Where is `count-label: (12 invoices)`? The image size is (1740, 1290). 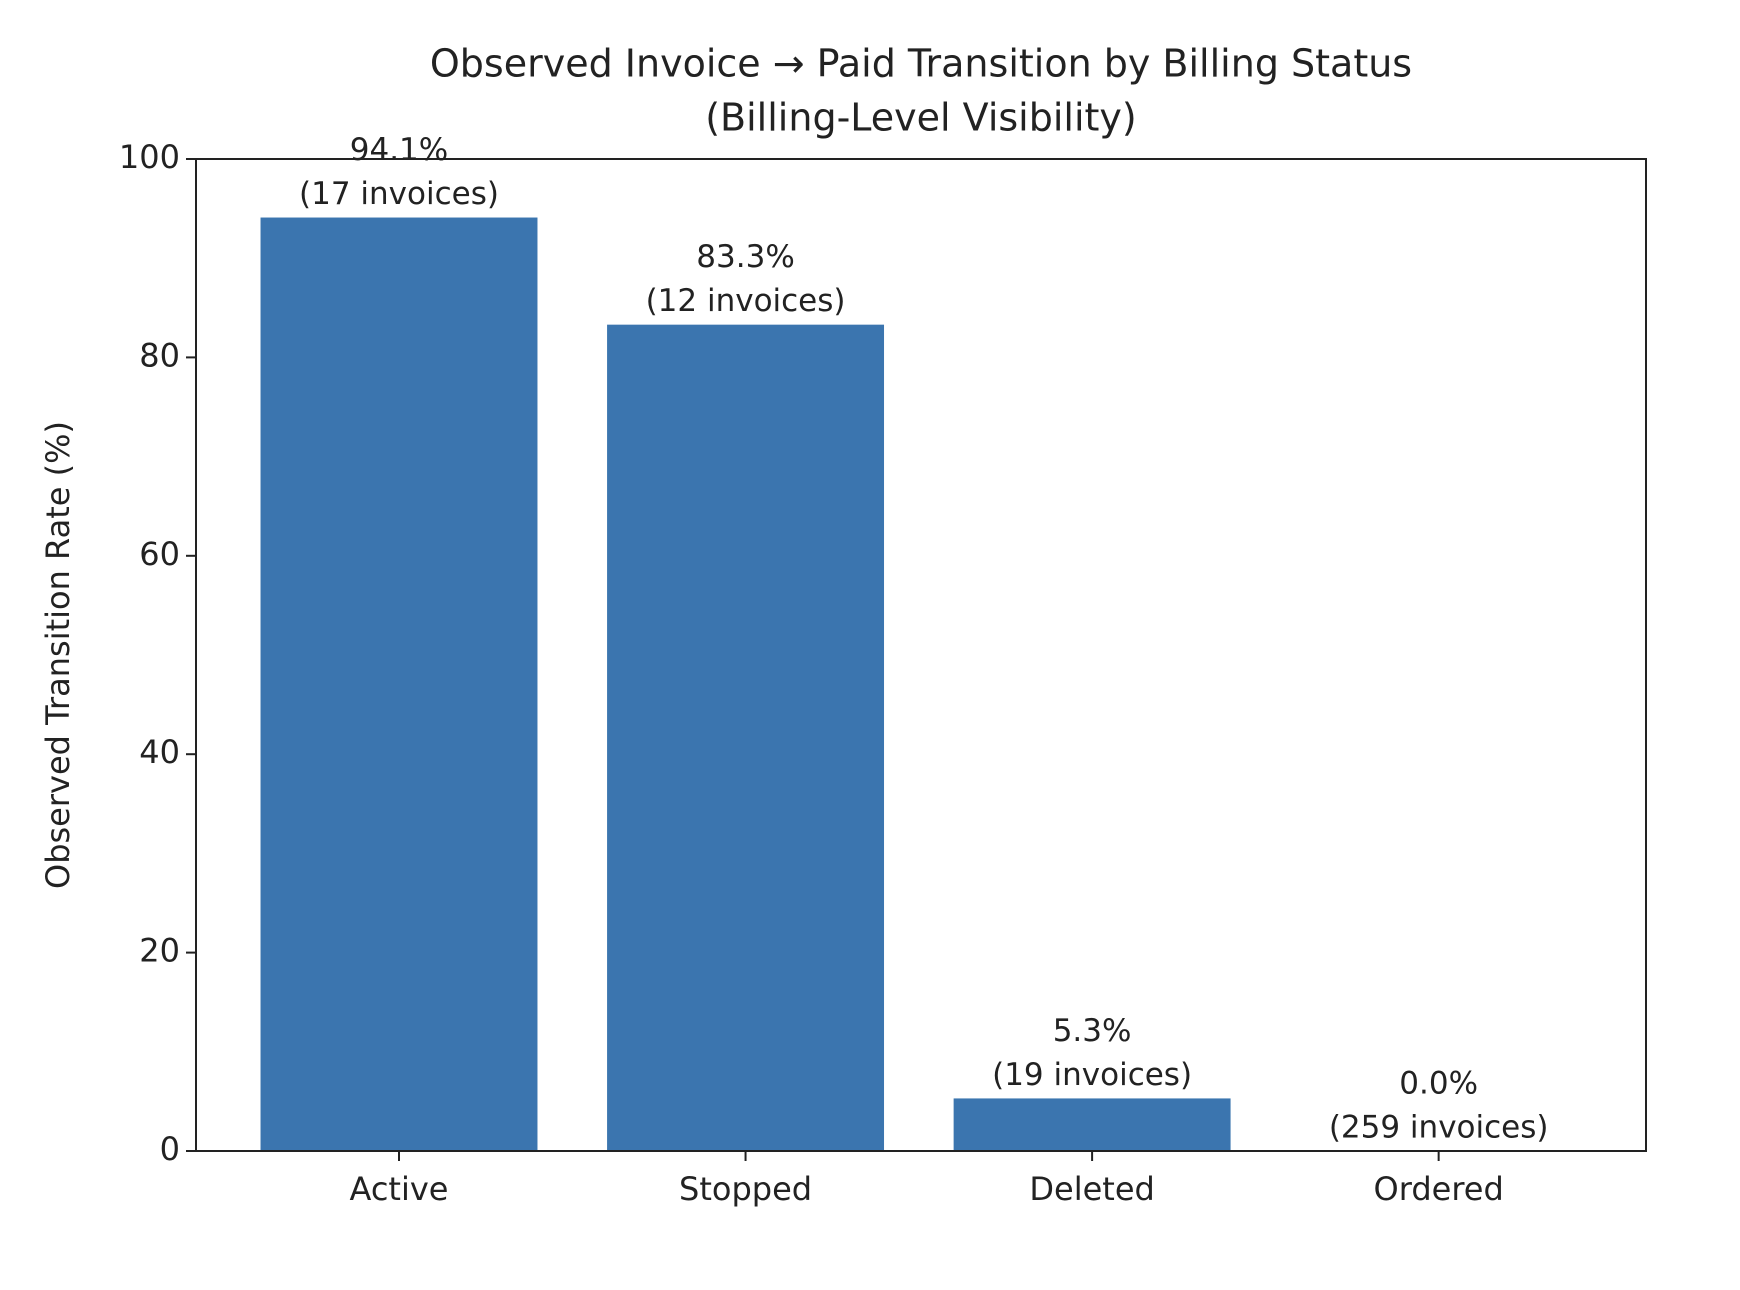
count-label: (12 invoices) is located at coordinates (746, 301).